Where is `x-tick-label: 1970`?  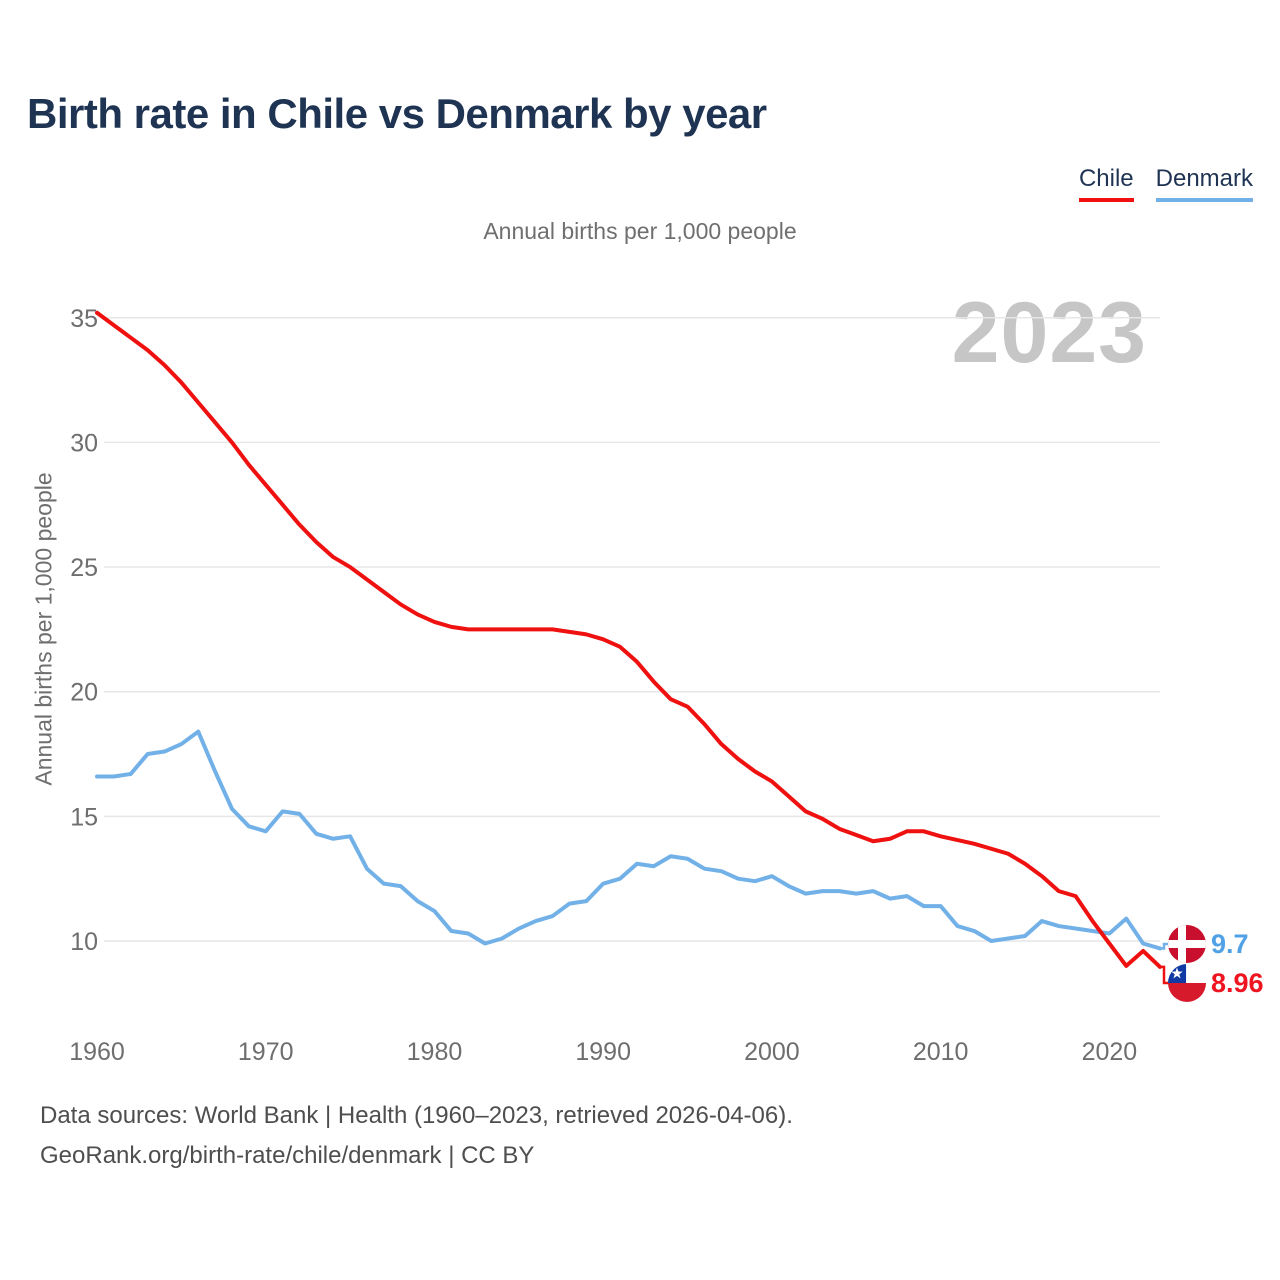 x-tick-label: 1970 is located at coordinates (266, 1052).